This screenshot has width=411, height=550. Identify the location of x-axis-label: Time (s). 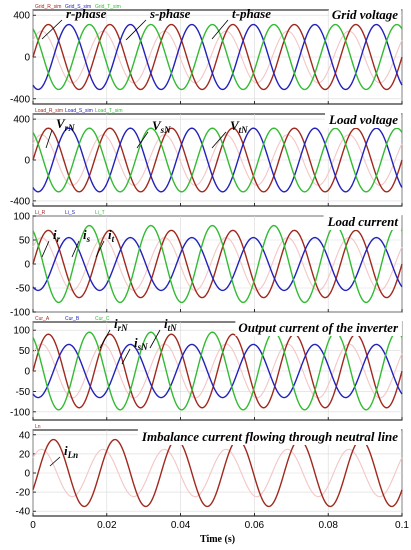
(217, 539).